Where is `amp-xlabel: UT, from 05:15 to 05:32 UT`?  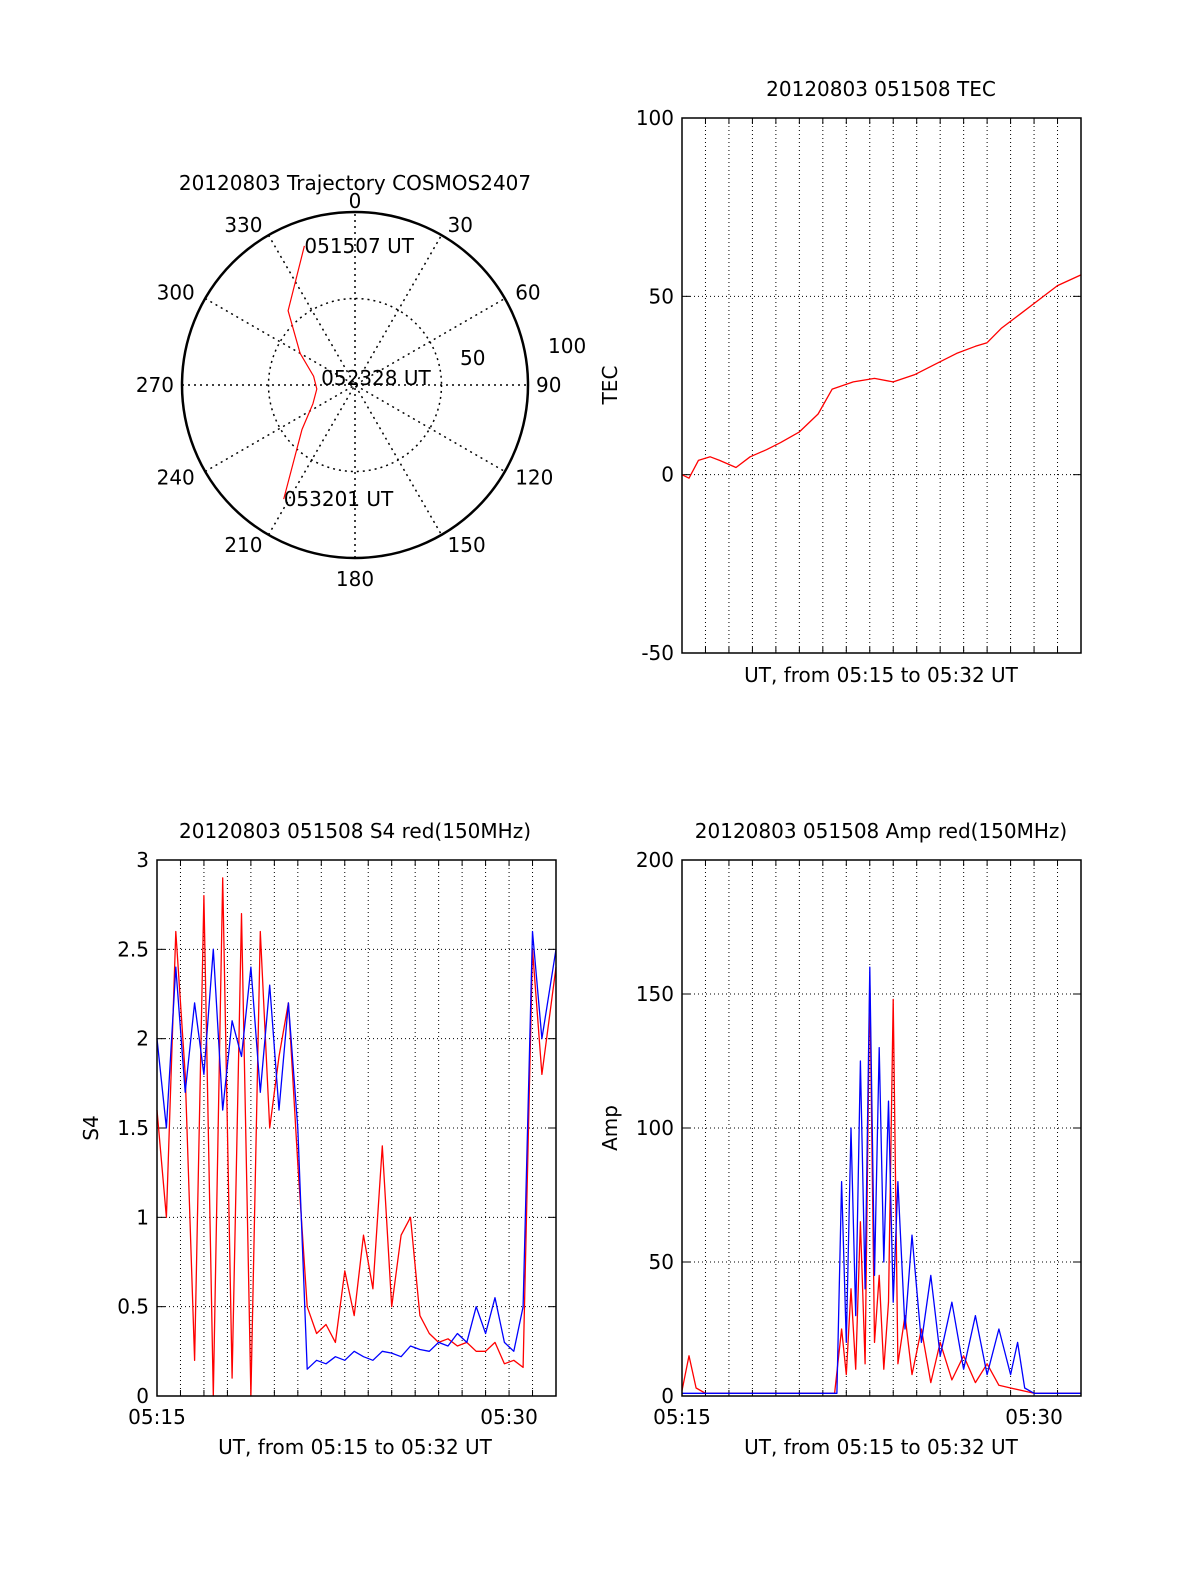 amp-xlabel: UT, from 05:15 to 05:32 UT is located at coordinates (881, 1447).